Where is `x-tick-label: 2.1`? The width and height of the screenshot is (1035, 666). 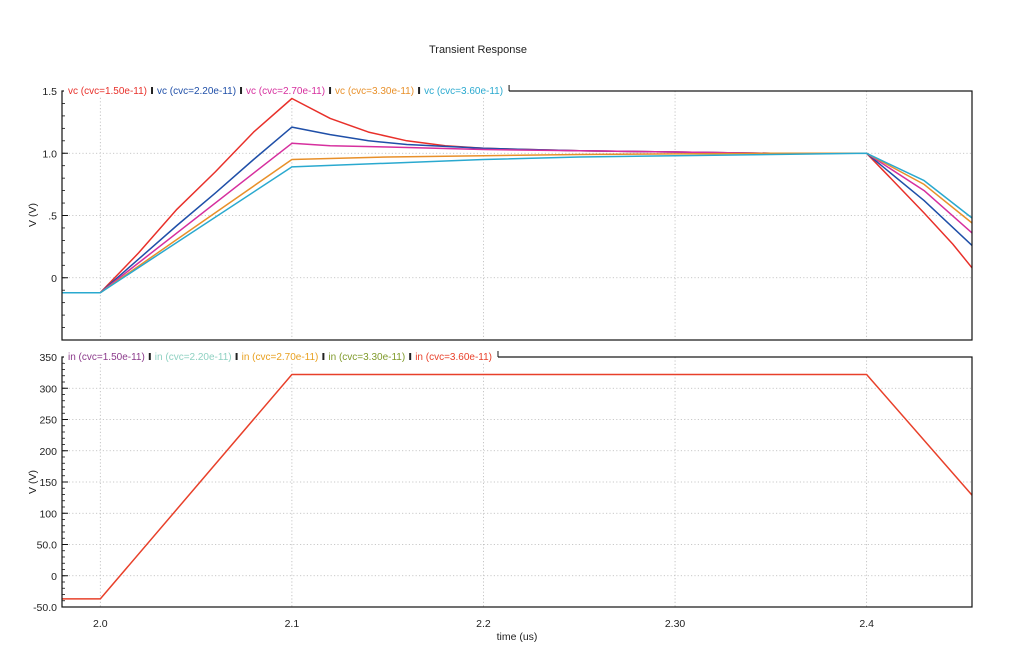 x-tick-label: 2.1 is located at coordinates (292, 624).